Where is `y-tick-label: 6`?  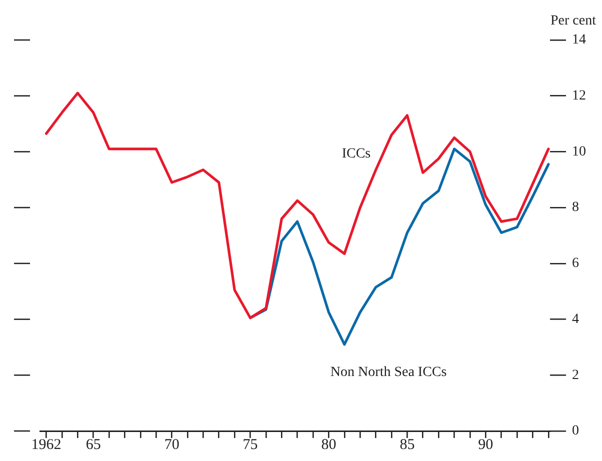 y-tick-label: 6 is located at coordinates (575, 264).